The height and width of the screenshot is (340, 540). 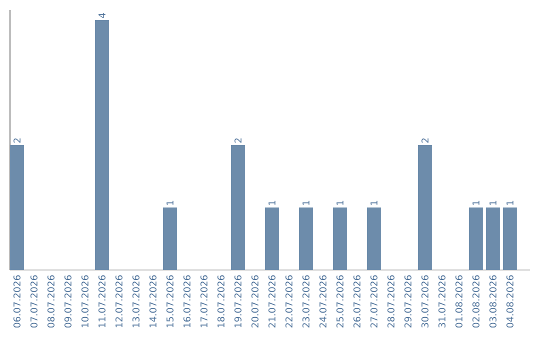 What do you see at coordinates (50, 301) in the screenshot?
I see `x-tick-label: 08.07.2026` at bounding box center [50, 301].